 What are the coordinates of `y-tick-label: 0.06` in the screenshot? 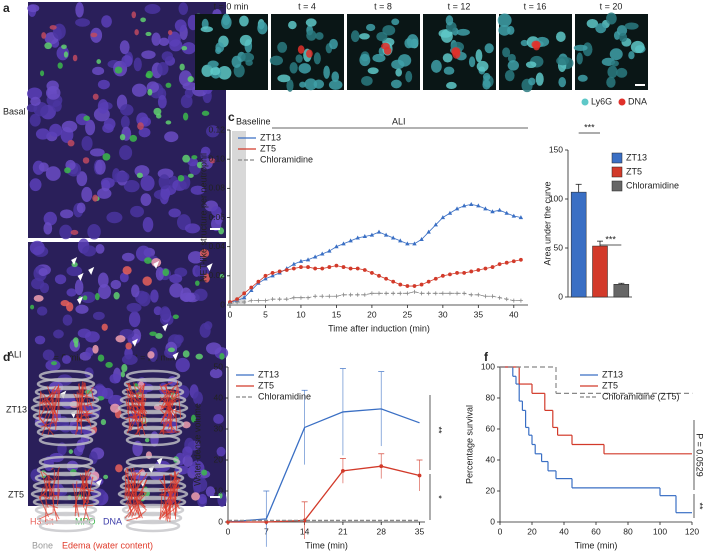 It's located at (216, 217).